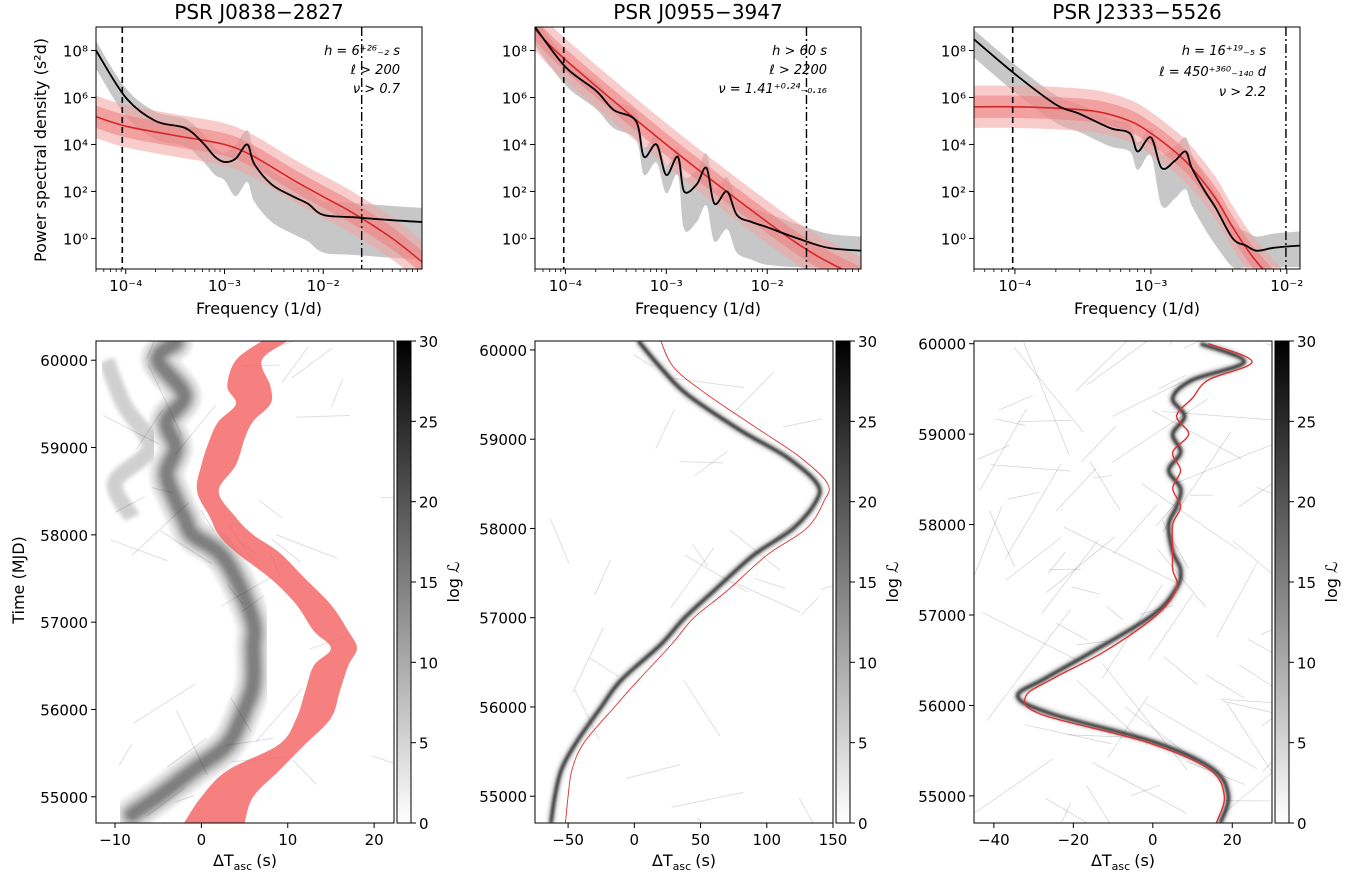  Describe the element at coordinates (1306, 422) in the screenshot. I see `colorbar-tick-label-3-25: 25` at that location.